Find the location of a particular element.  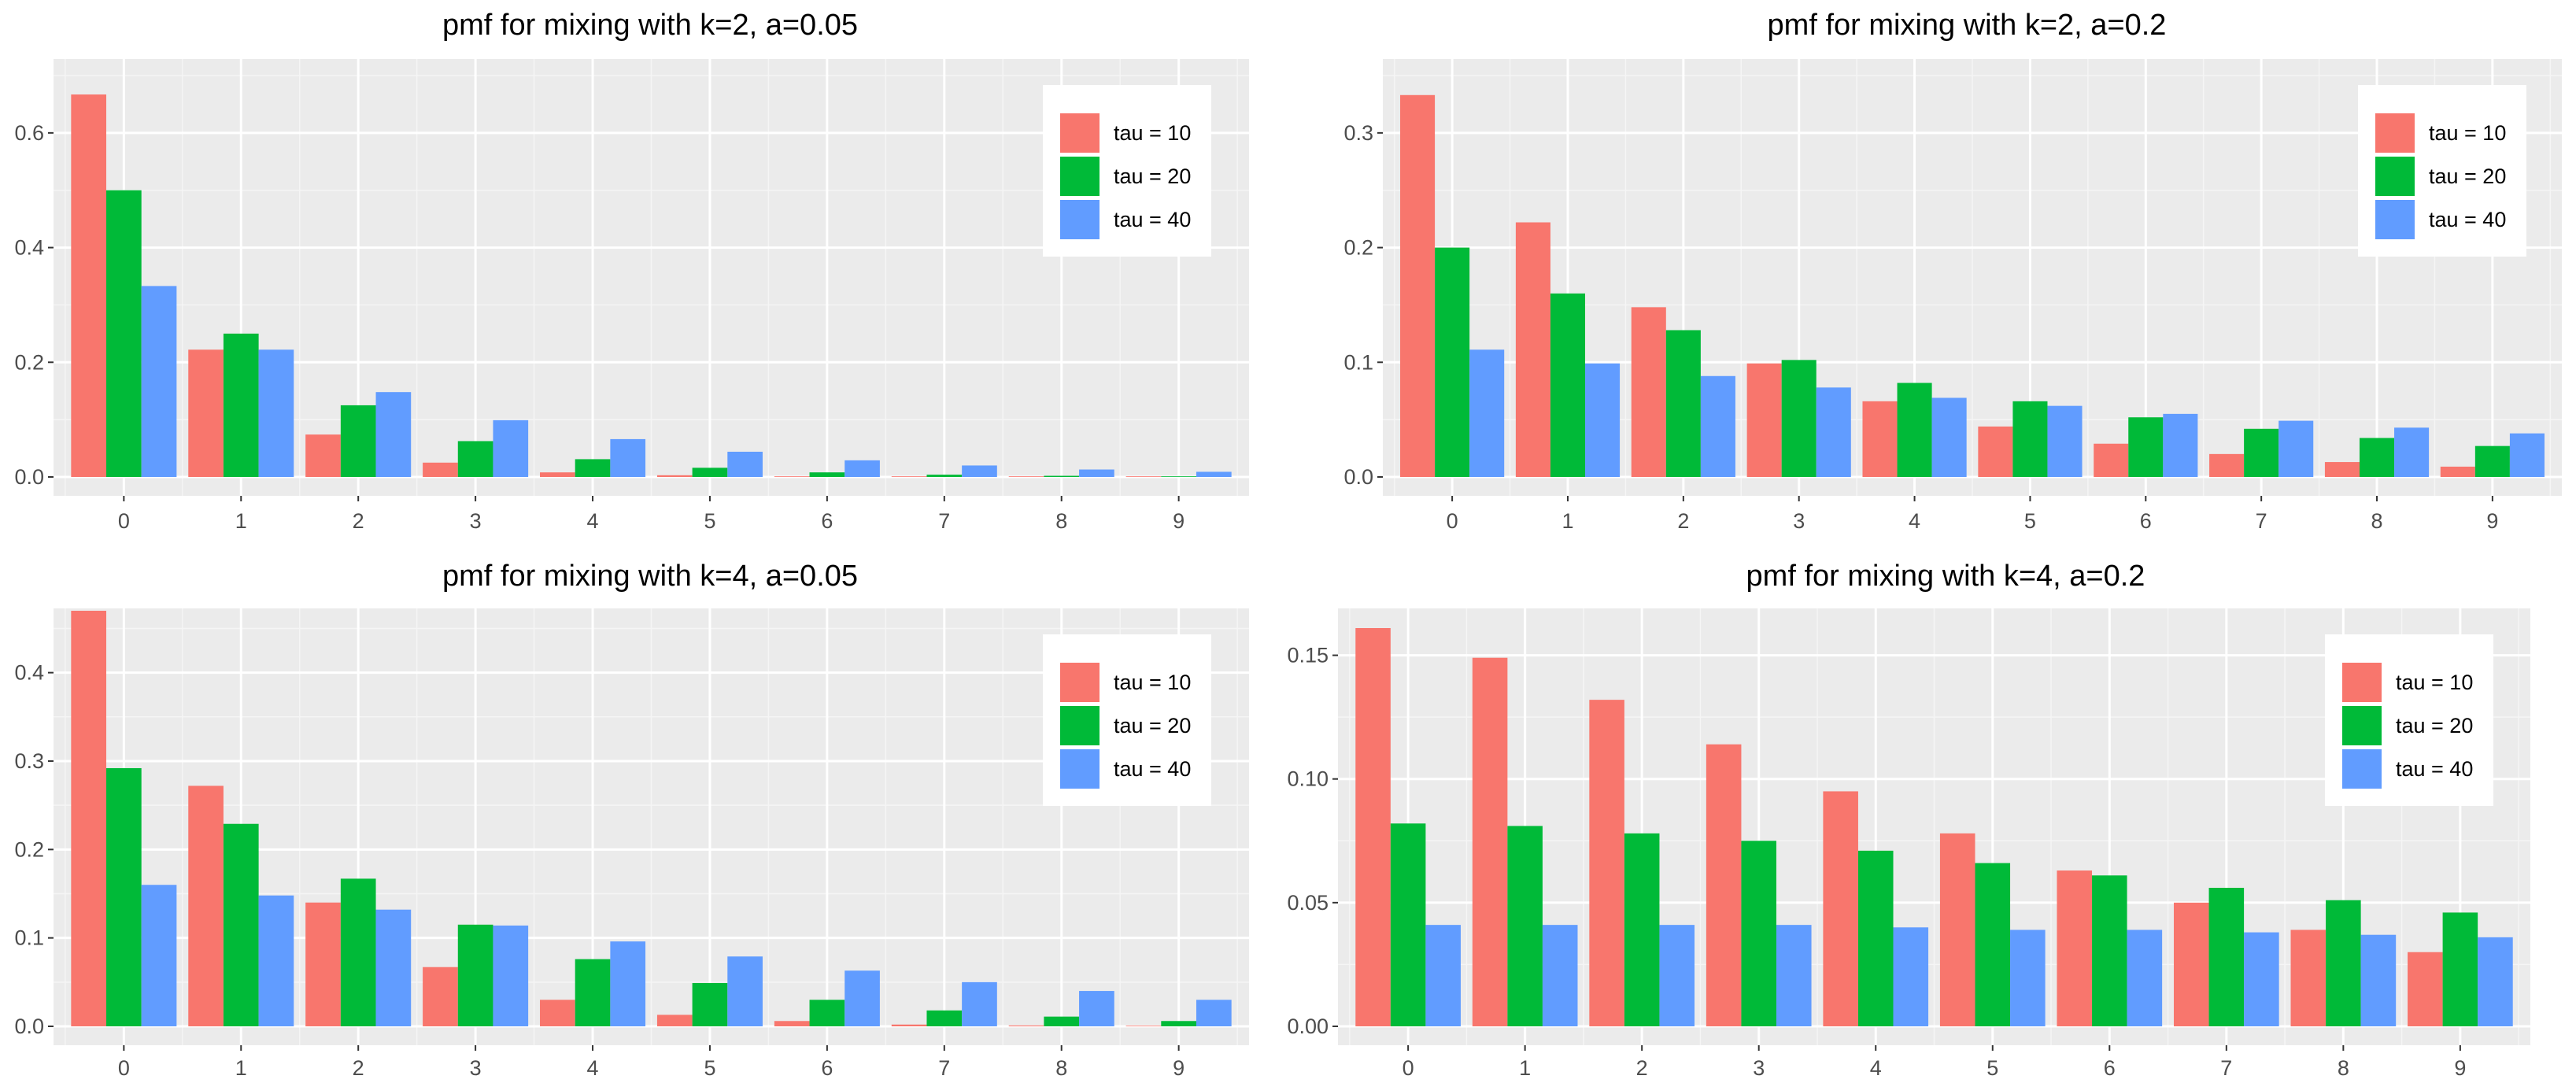

bar-tau-20-x4 is located at coordinates (593, 468).